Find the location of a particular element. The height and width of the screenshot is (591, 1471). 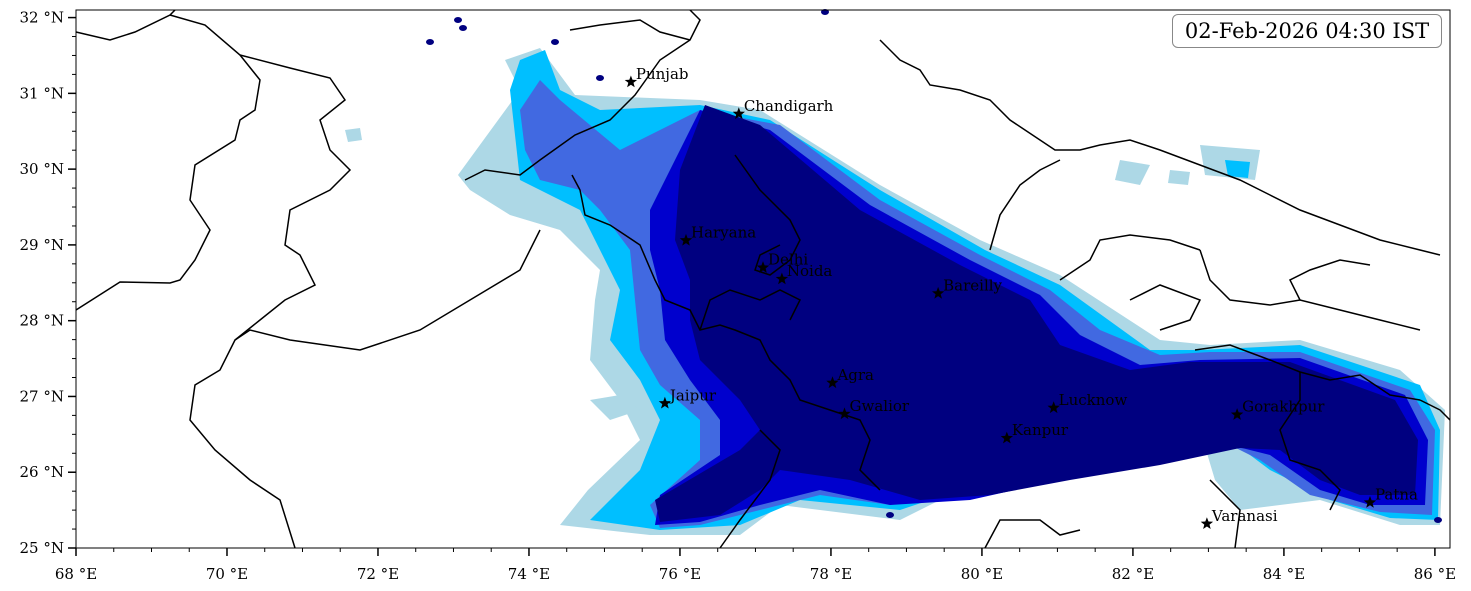

city-marker-punjab is located at coordinates (631, 81).